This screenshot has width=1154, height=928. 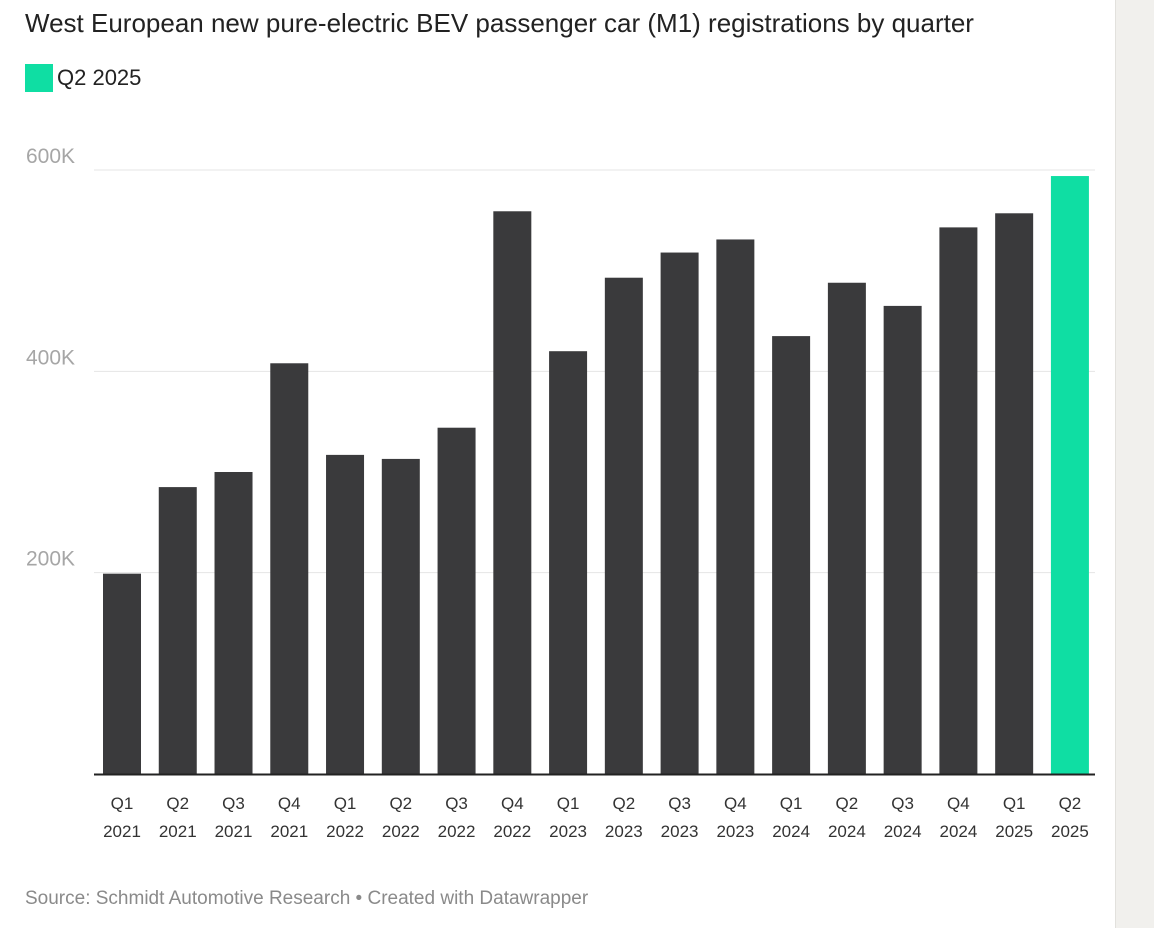 What do you see at coordinates (50, 559) in the screenshot?
I see `y-tick-label: 200K` at bounding box center [50, 559].